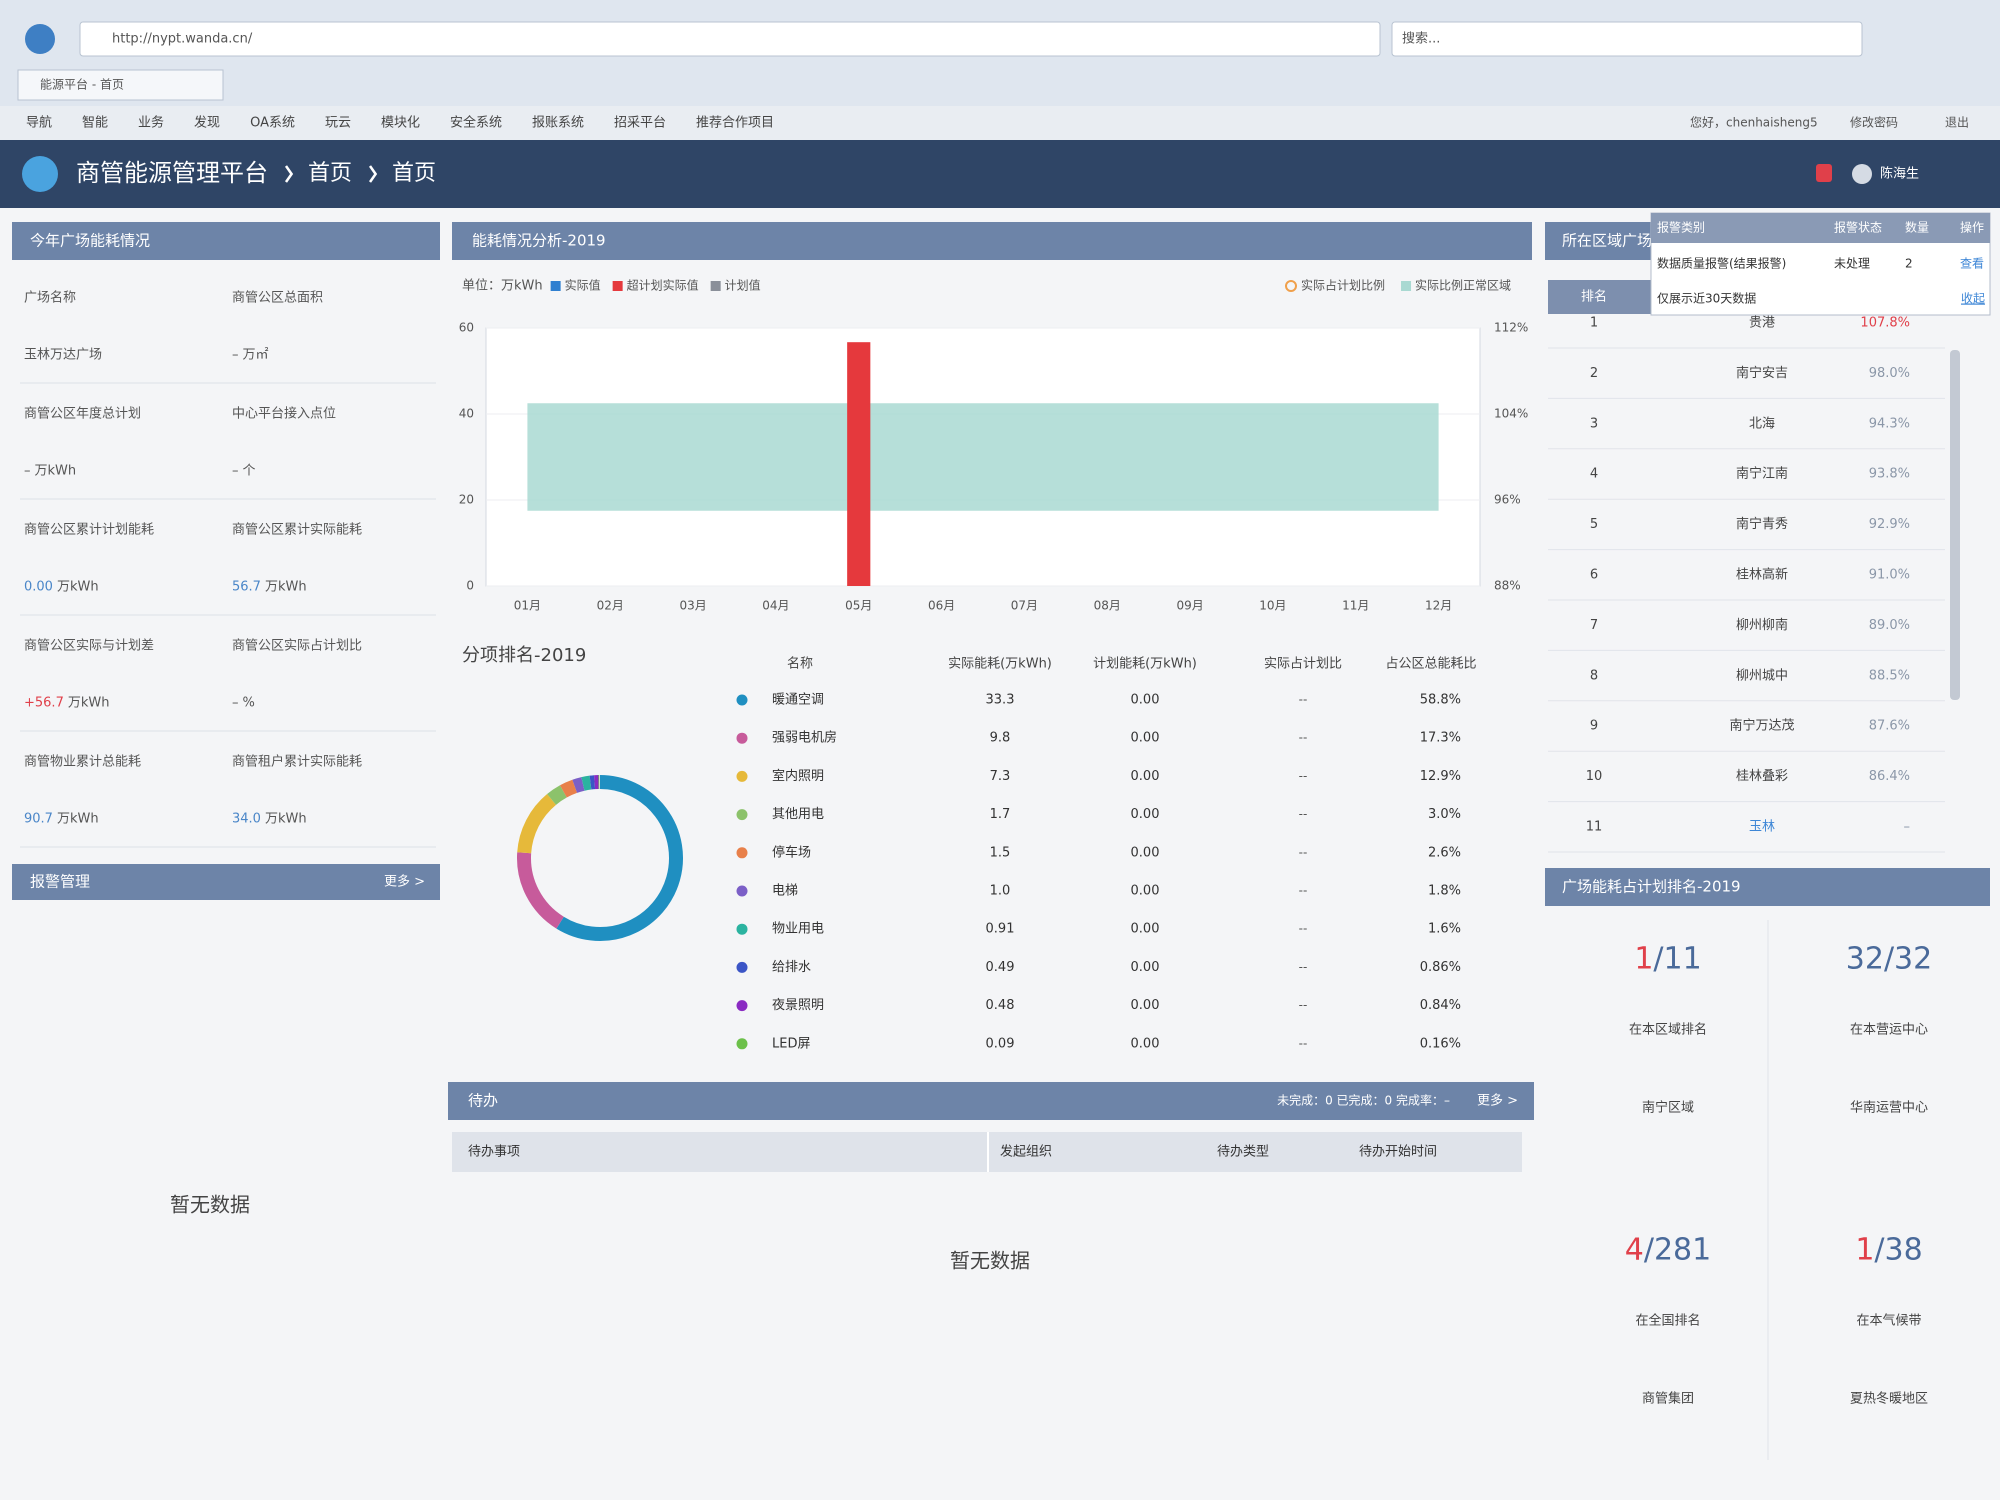  I want to click on plan-panel-title: 广场能耗占计划排名-2019, so click(1651, 887).